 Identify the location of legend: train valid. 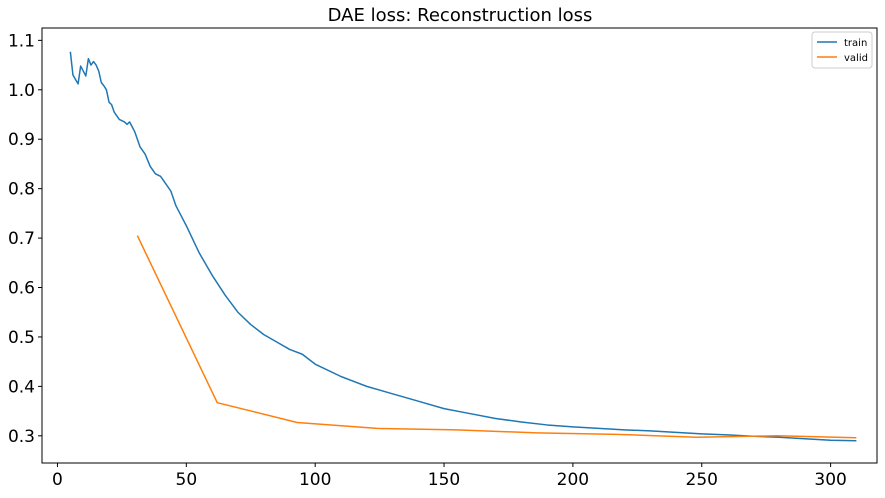
(842, 50).